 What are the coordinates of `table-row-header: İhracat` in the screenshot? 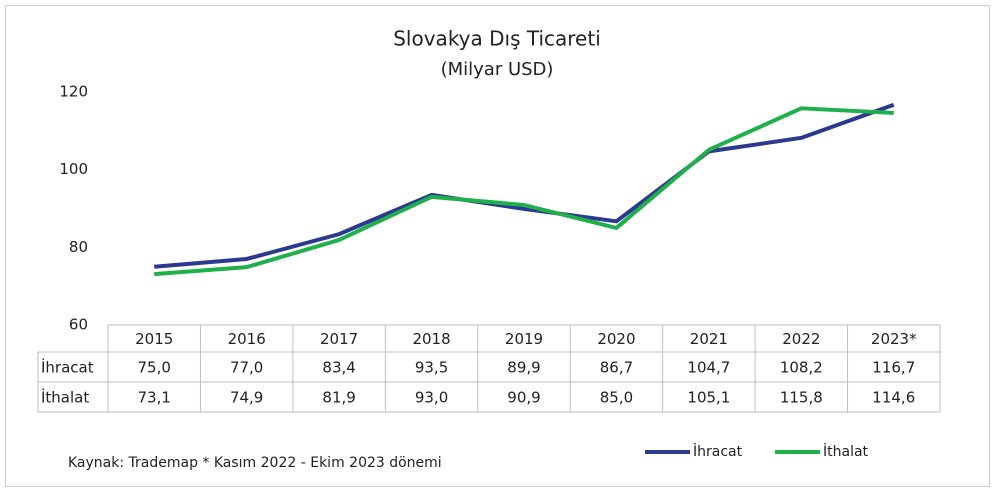 It's located at (67, 367).